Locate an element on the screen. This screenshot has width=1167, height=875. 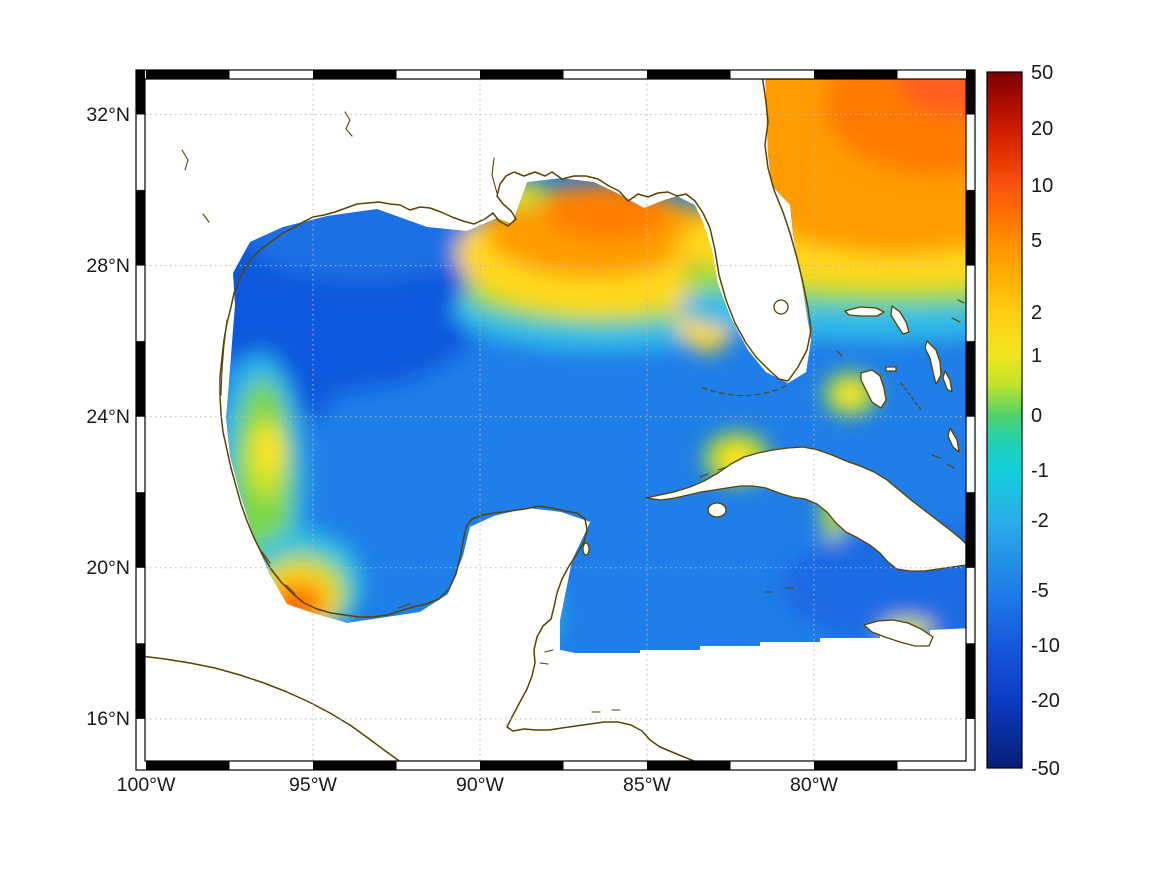
island-grand-bahama is located at coordinates (864, 311).